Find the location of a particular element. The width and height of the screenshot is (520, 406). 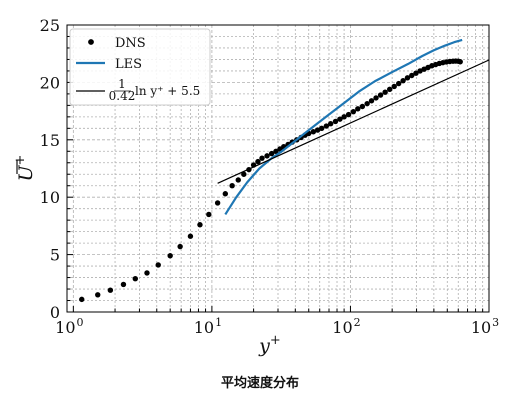

y-tick-label: 25 is located at coordinates (50, 25).